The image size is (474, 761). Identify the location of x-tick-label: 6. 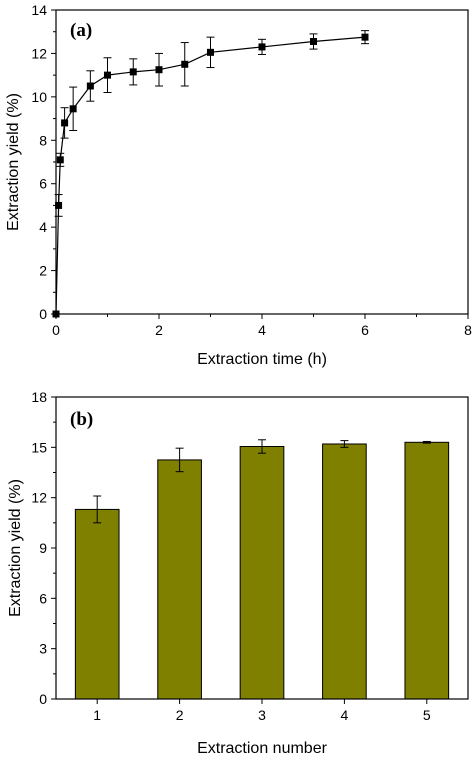
(365, 330).